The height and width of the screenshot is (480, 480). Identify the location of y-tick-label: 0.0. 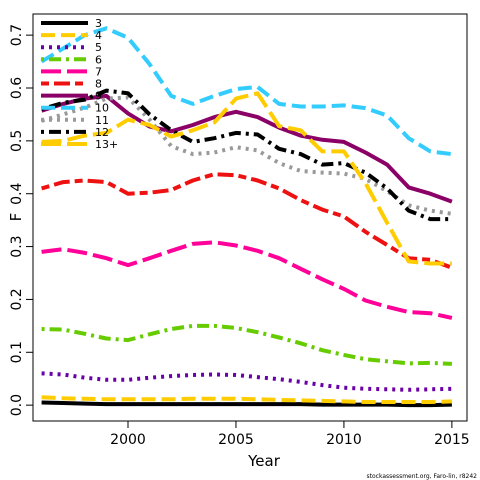
(17, 405).